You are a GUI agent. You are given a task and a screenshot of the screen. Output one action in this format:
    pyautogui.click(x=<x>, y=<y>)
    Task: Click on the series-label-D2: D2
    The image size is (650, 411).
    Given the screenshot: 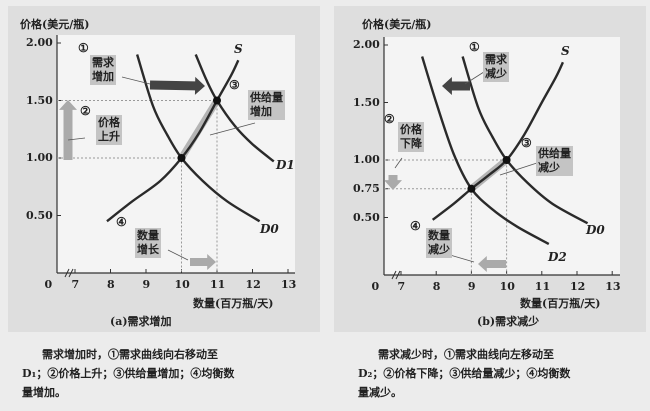 What is the action you would take?
    pyautogui.click(x=557, y=257)
    